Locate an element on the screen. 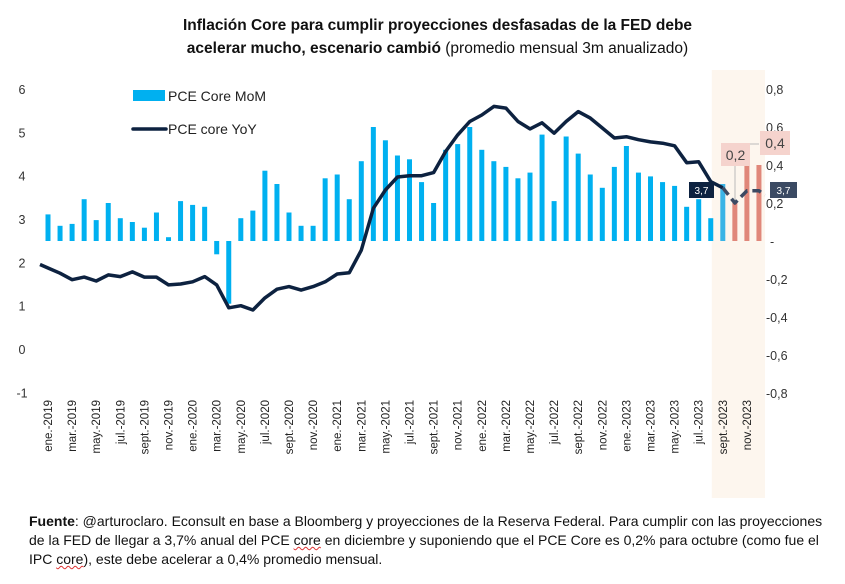 The width and height of the screenshot is (845, 584). x-axis-tick: may.-2020 is located at coordinates (242, 426).